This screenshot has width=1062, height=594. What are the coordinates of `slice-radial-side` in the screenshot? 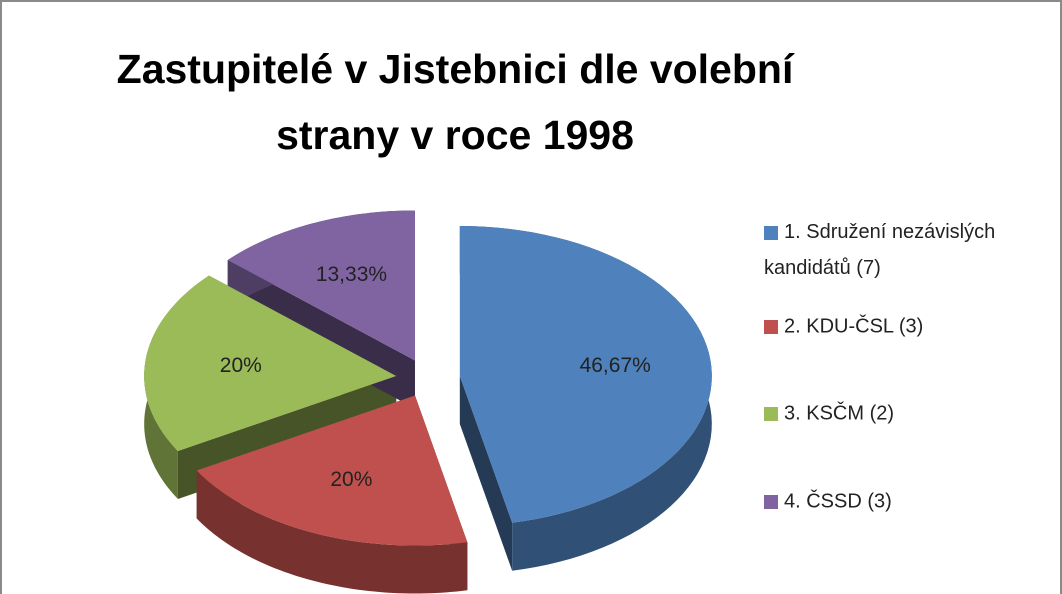 It's located at (486, 473).